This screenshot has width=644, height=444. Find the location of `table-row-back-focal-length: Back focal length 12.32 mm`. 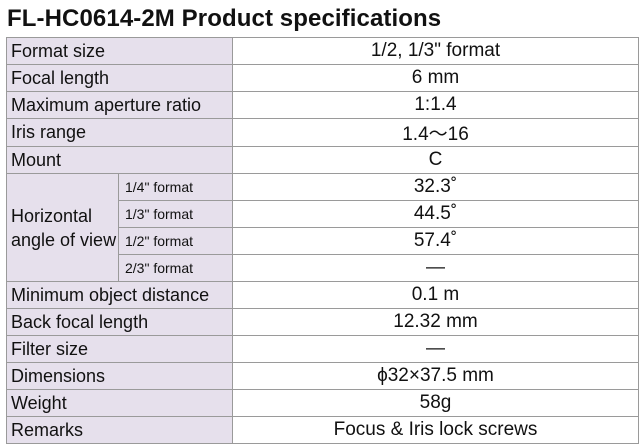

table-row-back-focal-length: Back focal length 12.32 mm is located at coordinates (322, 322).